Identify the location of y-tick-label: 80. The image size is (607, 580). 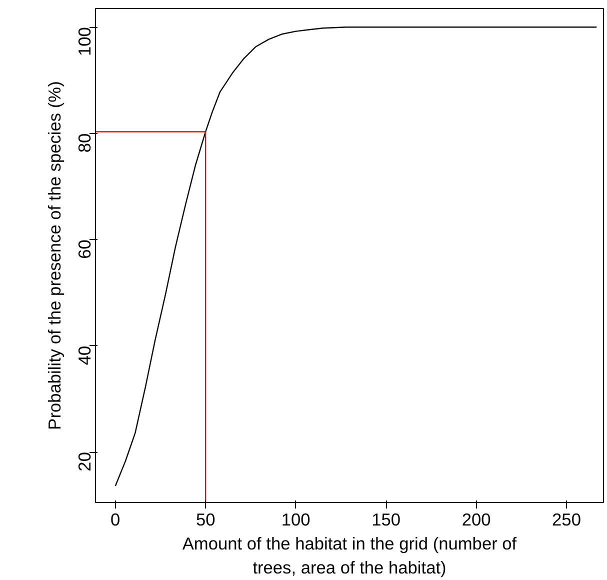
(84, 143).